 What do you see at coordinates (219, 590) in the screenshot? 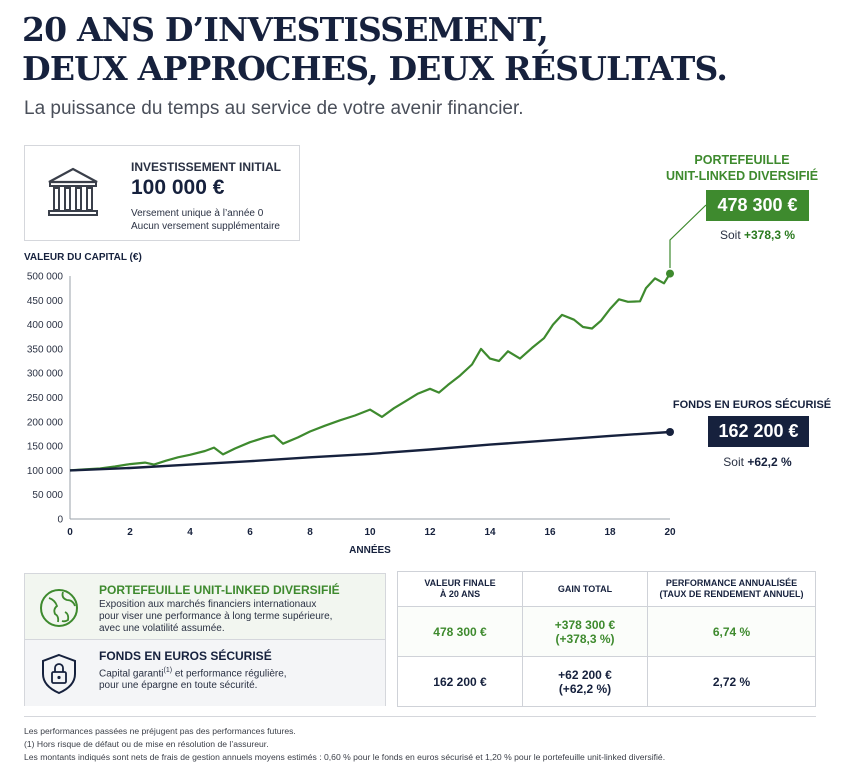
I see `legend-unit-linked-name: PORTEFEUILLE UNIT-LINKED DIVERSIFIÉ` at bounding box center [219, 590].